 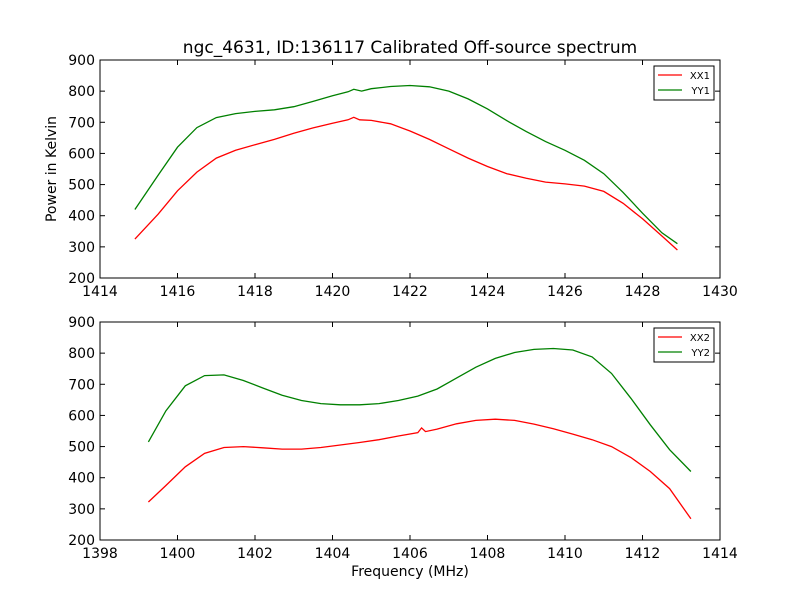 What do you see at coordinates (700, 76) in the screenshot?
I see `legend-label-xx1: XX1` at bounding box center [700, 76].